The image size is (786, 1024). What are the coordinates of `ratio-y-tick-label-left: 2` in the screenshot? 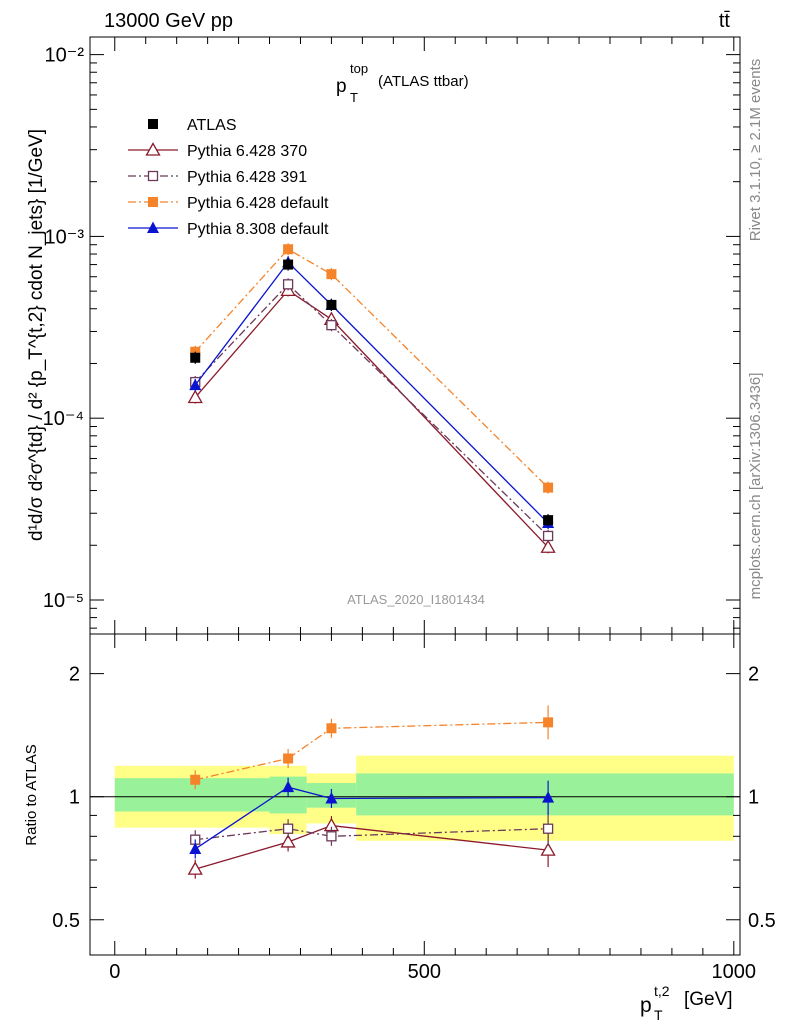 It's located at (74, 675).